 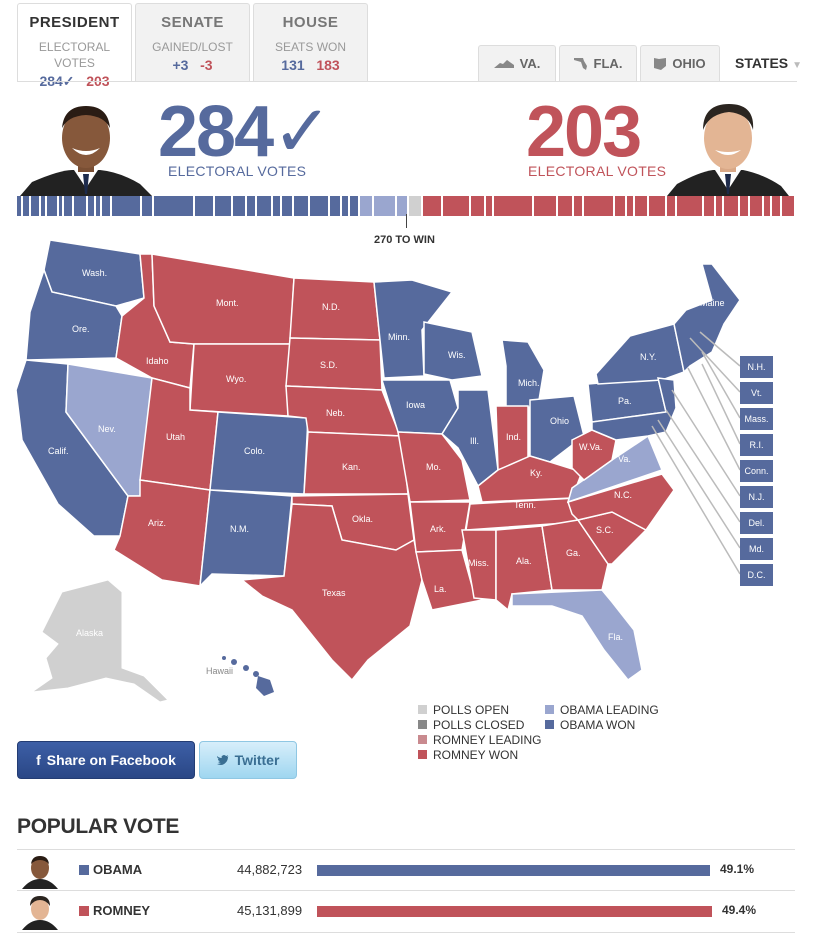 I want to click on obama-popular-votes: 44,882,723, so click(x=270, y=869).